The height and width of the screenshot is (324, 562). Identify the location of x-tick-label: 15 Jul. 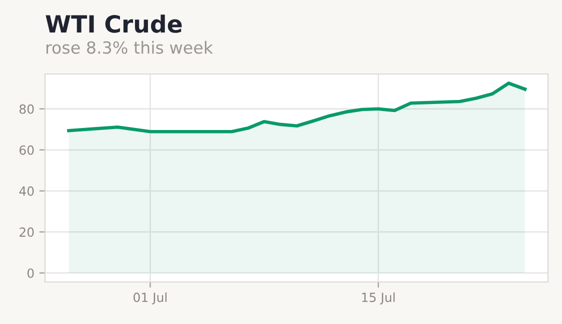
(378, 298).